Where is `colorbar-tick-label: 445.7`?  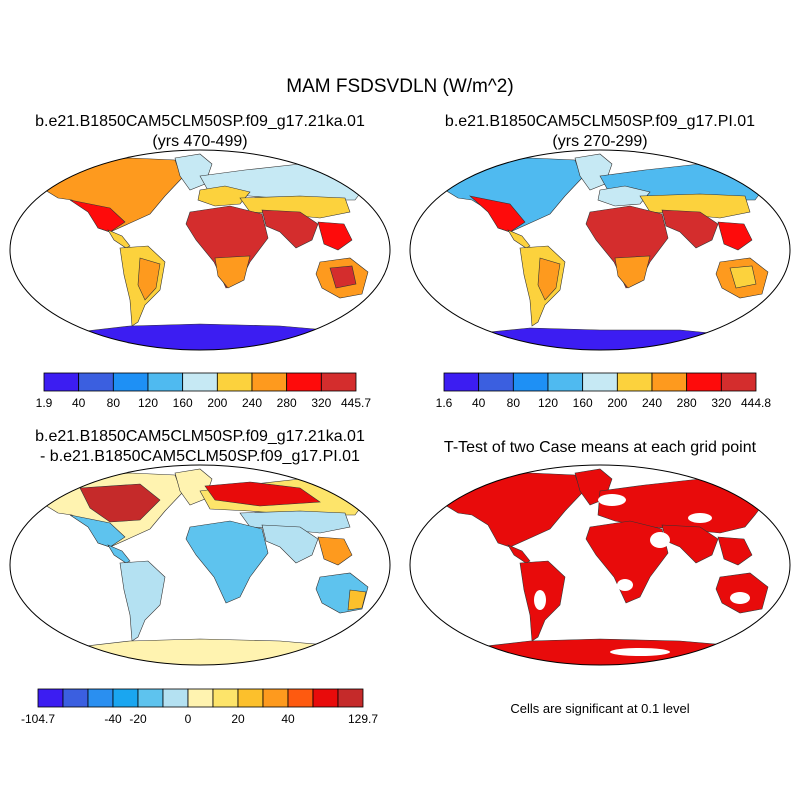 colorbar-tick-label: 445.7 is located at coordinates (356, 403).